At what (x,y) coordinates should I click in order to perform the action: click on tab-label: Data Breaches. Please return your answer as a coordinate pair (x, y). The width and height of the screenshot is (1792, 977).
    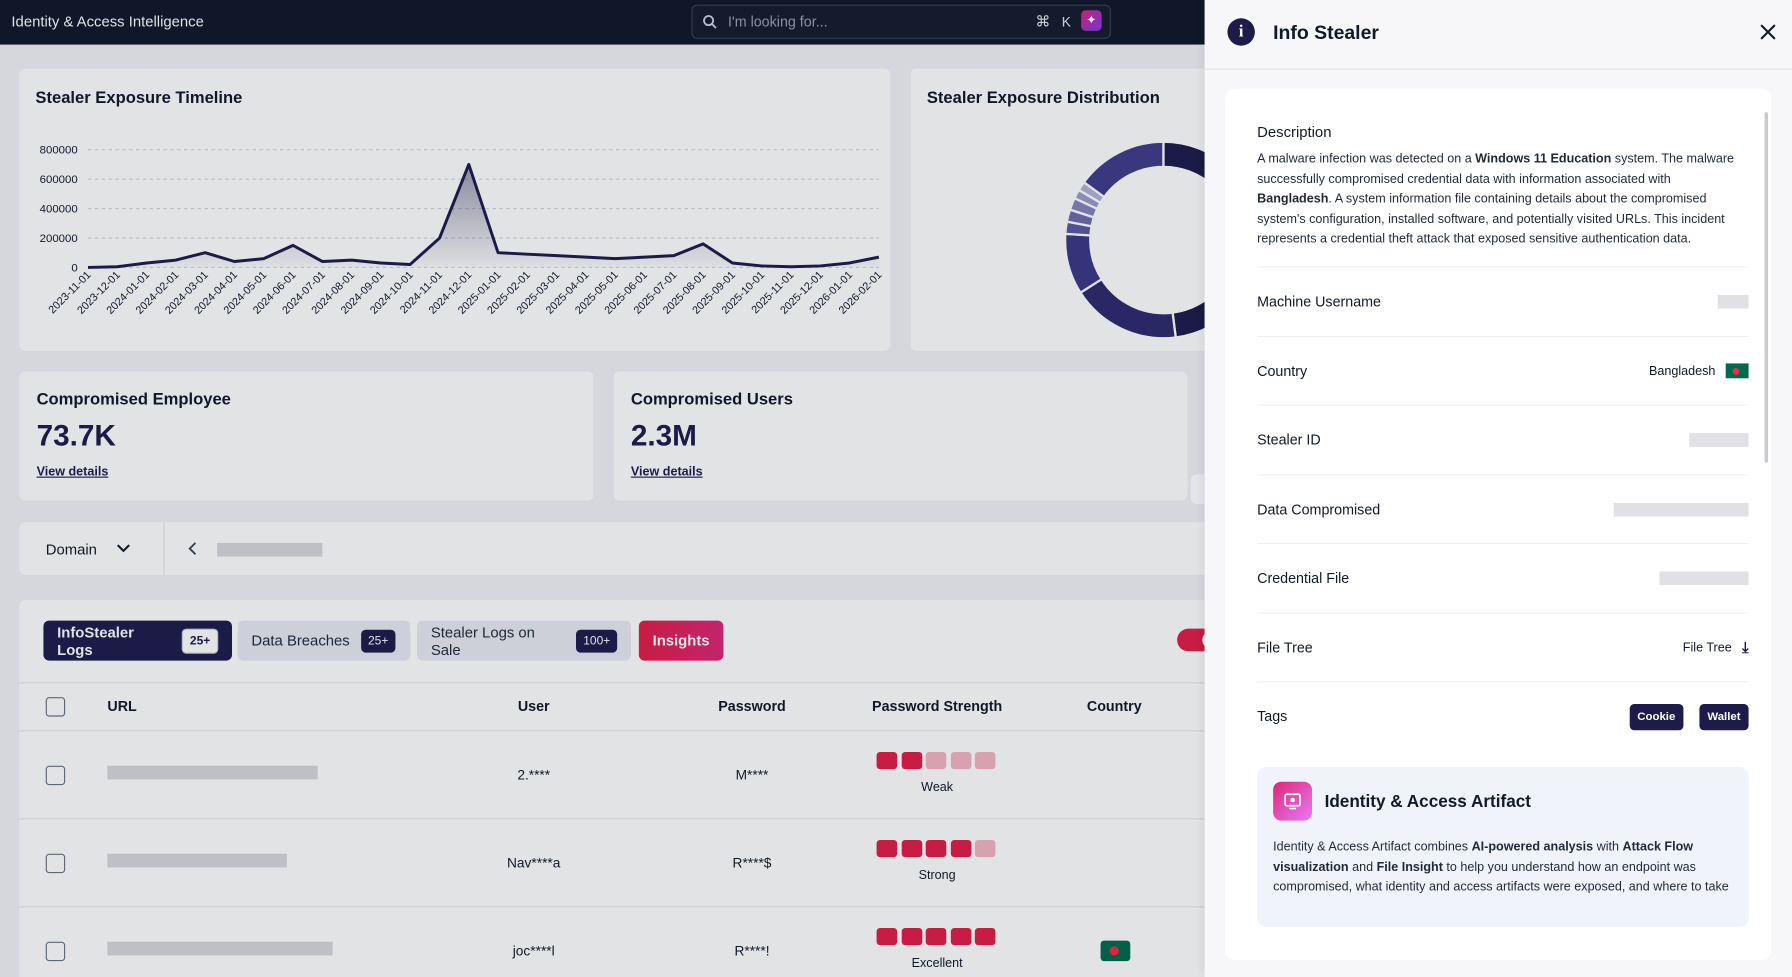
    Looking at the image, I should click on (300, 640).